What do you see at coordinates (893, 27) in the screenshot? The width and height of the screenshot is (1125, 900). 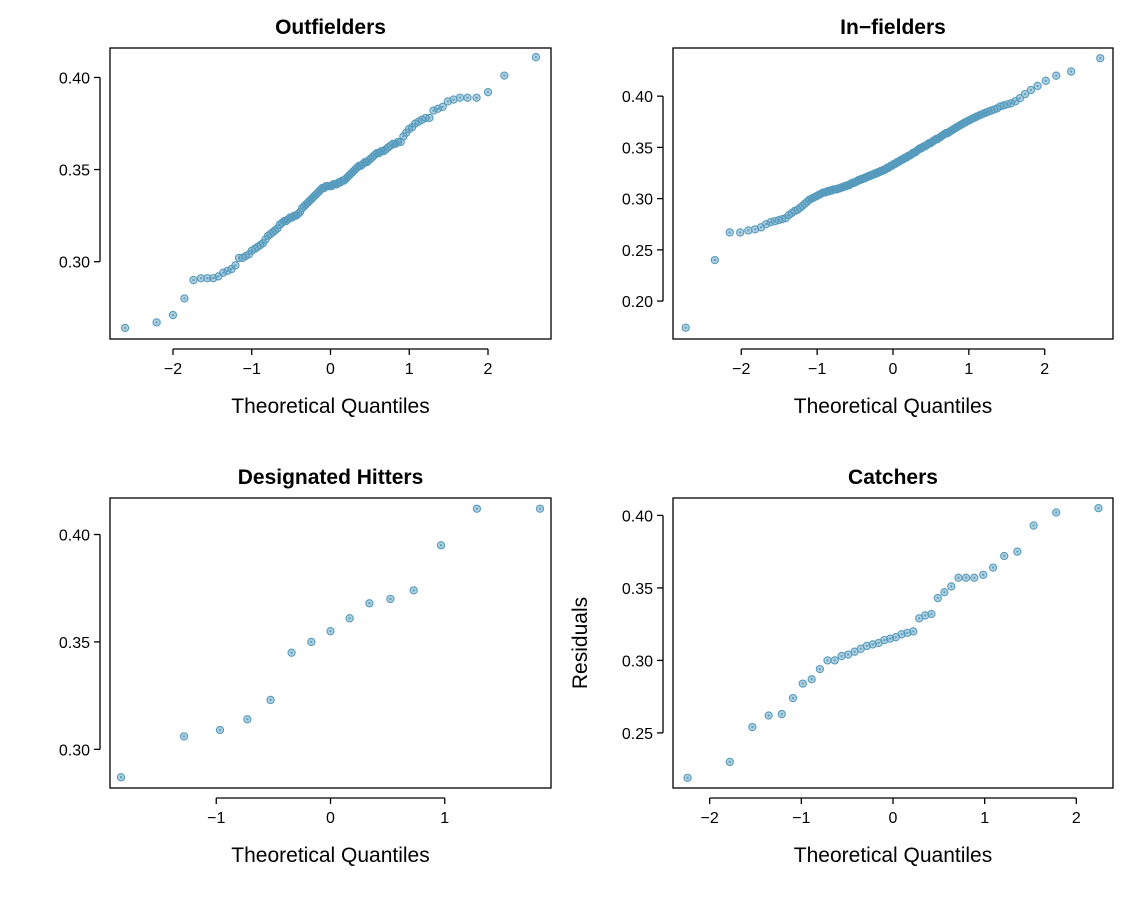 I see `panel-title: In−fielders` at bounding box center [893, 27].